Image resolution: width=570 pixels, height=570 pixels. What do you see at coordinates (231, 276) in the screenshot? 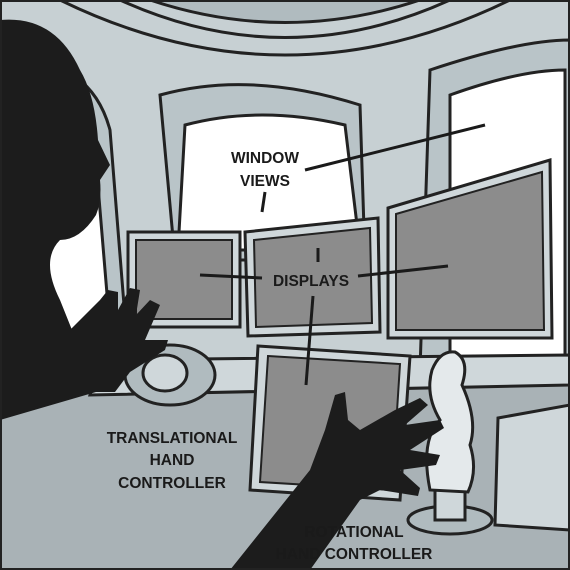
I see `leader-displays-left` at bounding box center [231, 276].